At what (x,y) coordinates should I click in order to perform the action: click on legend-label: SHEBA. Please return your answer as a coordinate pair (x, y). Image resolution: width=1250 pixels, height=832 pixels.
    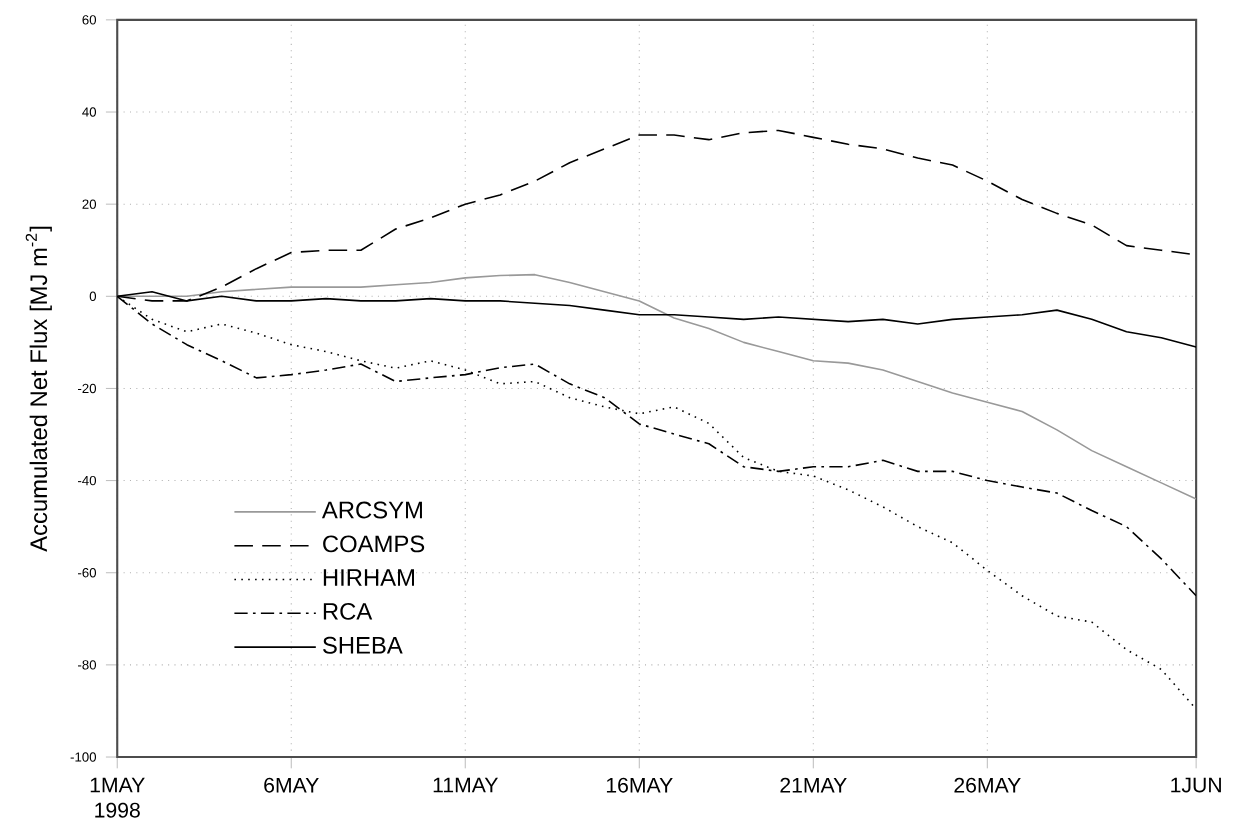
    Looking at the image, I should click on (362, 645).